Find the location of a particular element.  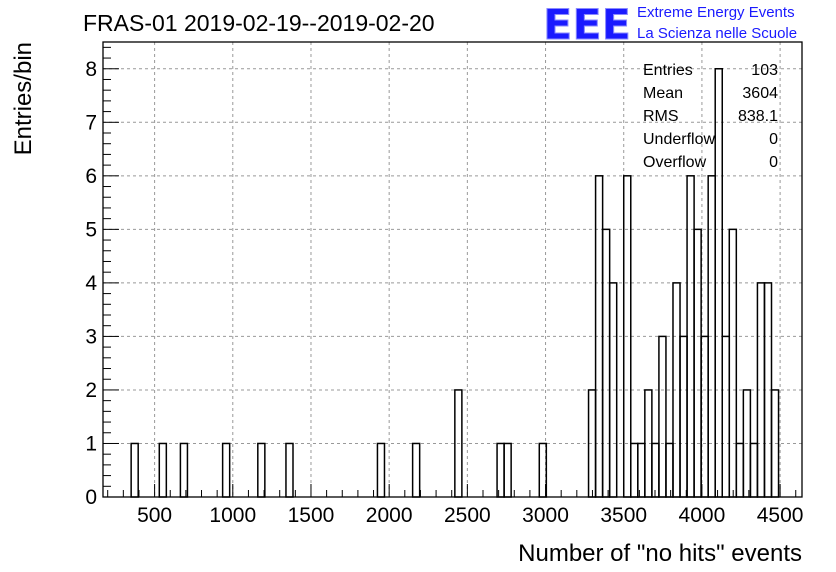

y-tick-label: 6 is located at coordinates (91, 176).